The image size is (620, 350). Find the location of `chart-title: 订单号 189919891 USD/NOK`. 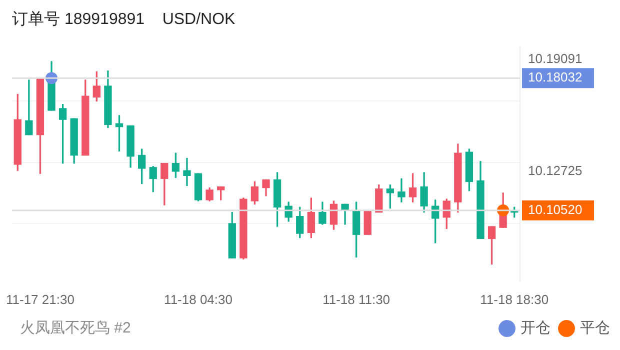

chart-title: 订单号 189919891 USD/NOK is located at coordinates (124, 19).